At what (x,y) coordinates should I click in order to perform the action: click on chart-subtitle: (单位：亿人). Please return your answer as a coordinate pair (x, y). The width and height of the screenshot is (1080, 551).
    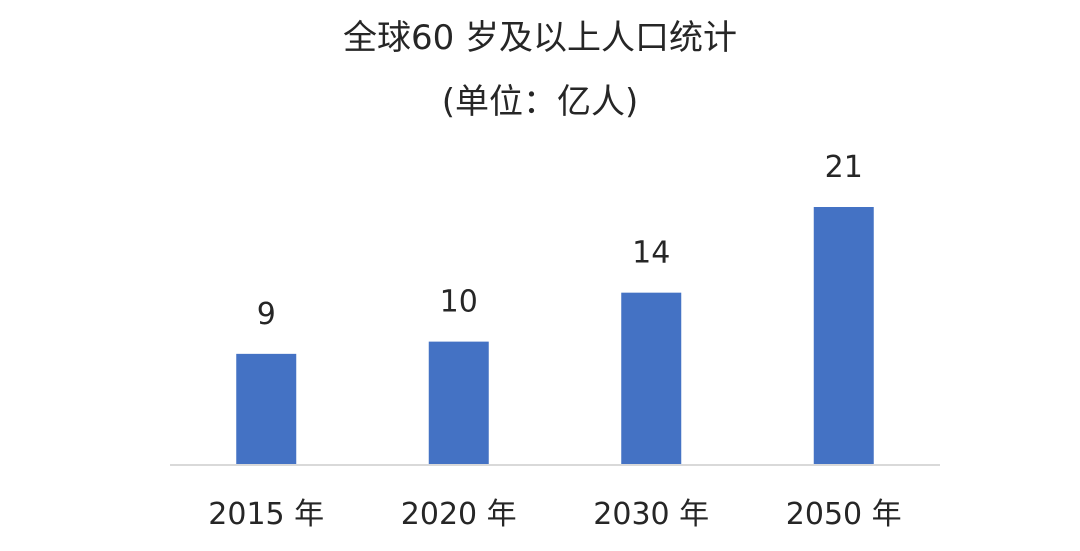
    Looking at the image, I should click on (540, 102).